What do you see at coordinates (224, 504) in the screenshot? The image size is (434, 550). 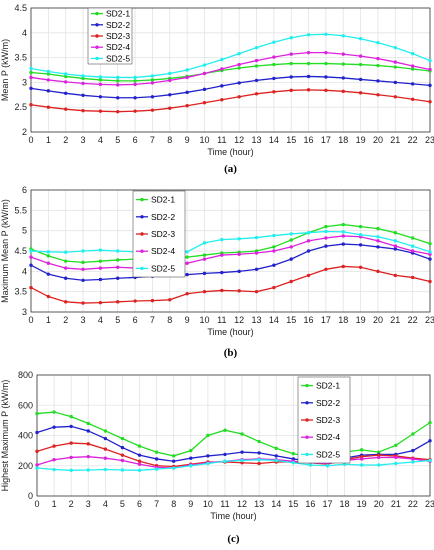 I see `x-tick-label: 11` at bounding box center [224, 504].